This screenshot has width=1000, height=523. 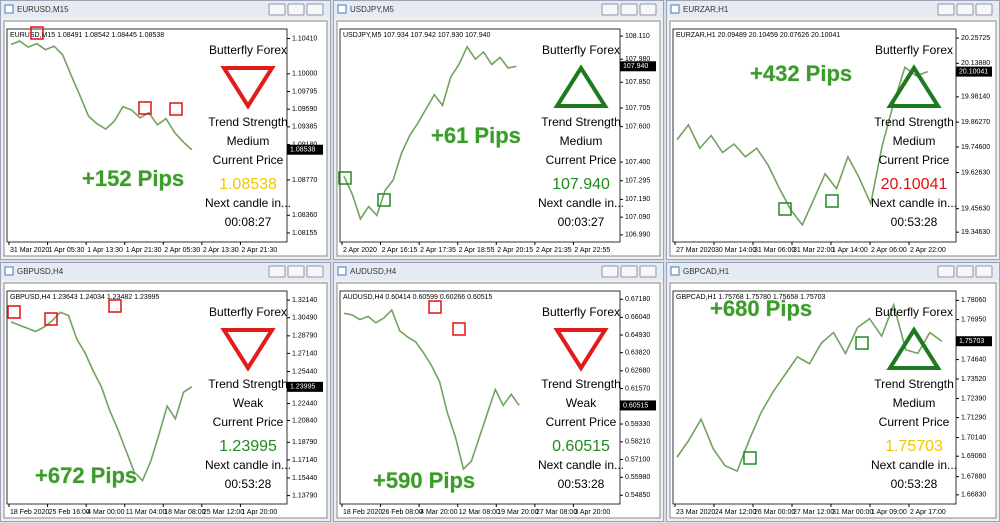 I want to click on price-label: Current Price, so click(x=914, y=160).